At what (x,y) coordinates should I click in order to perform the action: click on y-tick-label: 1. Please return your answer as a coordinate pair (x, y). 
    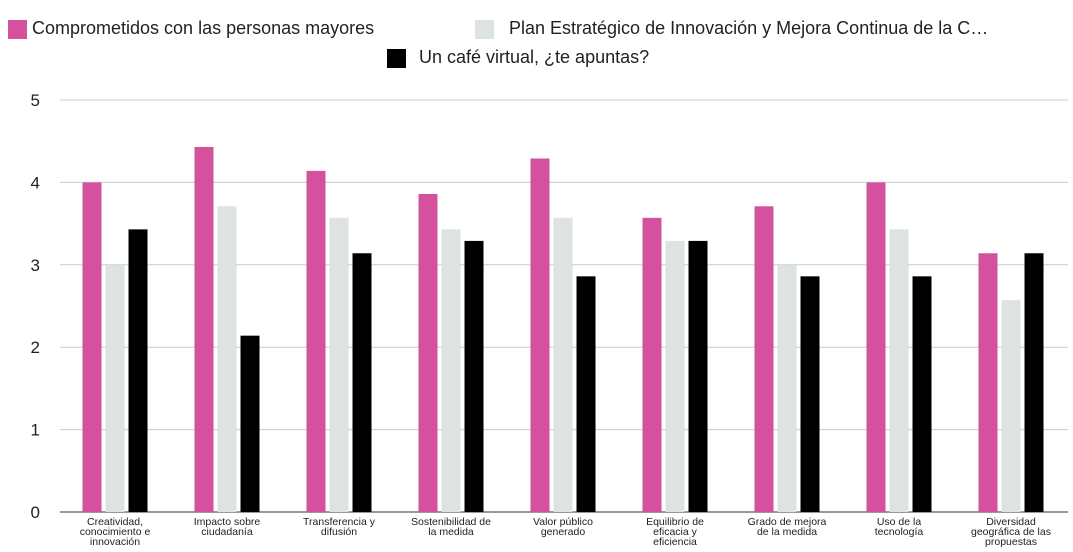
    Looking at the image, I should click on (35, 430).